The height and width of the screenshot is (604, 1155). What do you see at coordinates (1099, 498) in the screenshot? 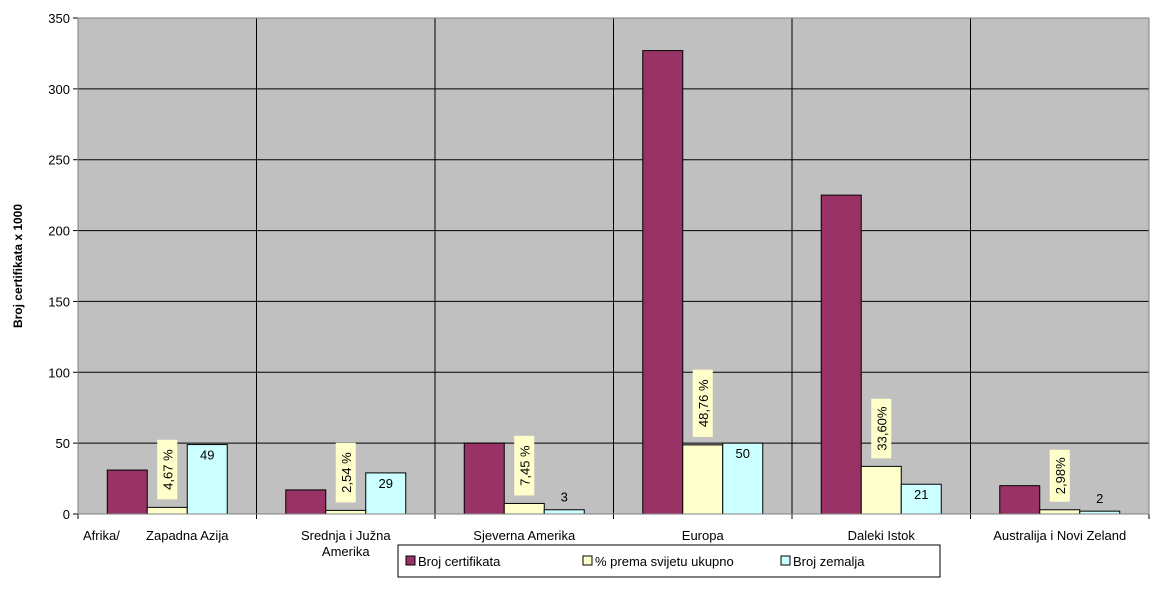
I see `country-count-label: 2` at bounding box center [1099, 498].